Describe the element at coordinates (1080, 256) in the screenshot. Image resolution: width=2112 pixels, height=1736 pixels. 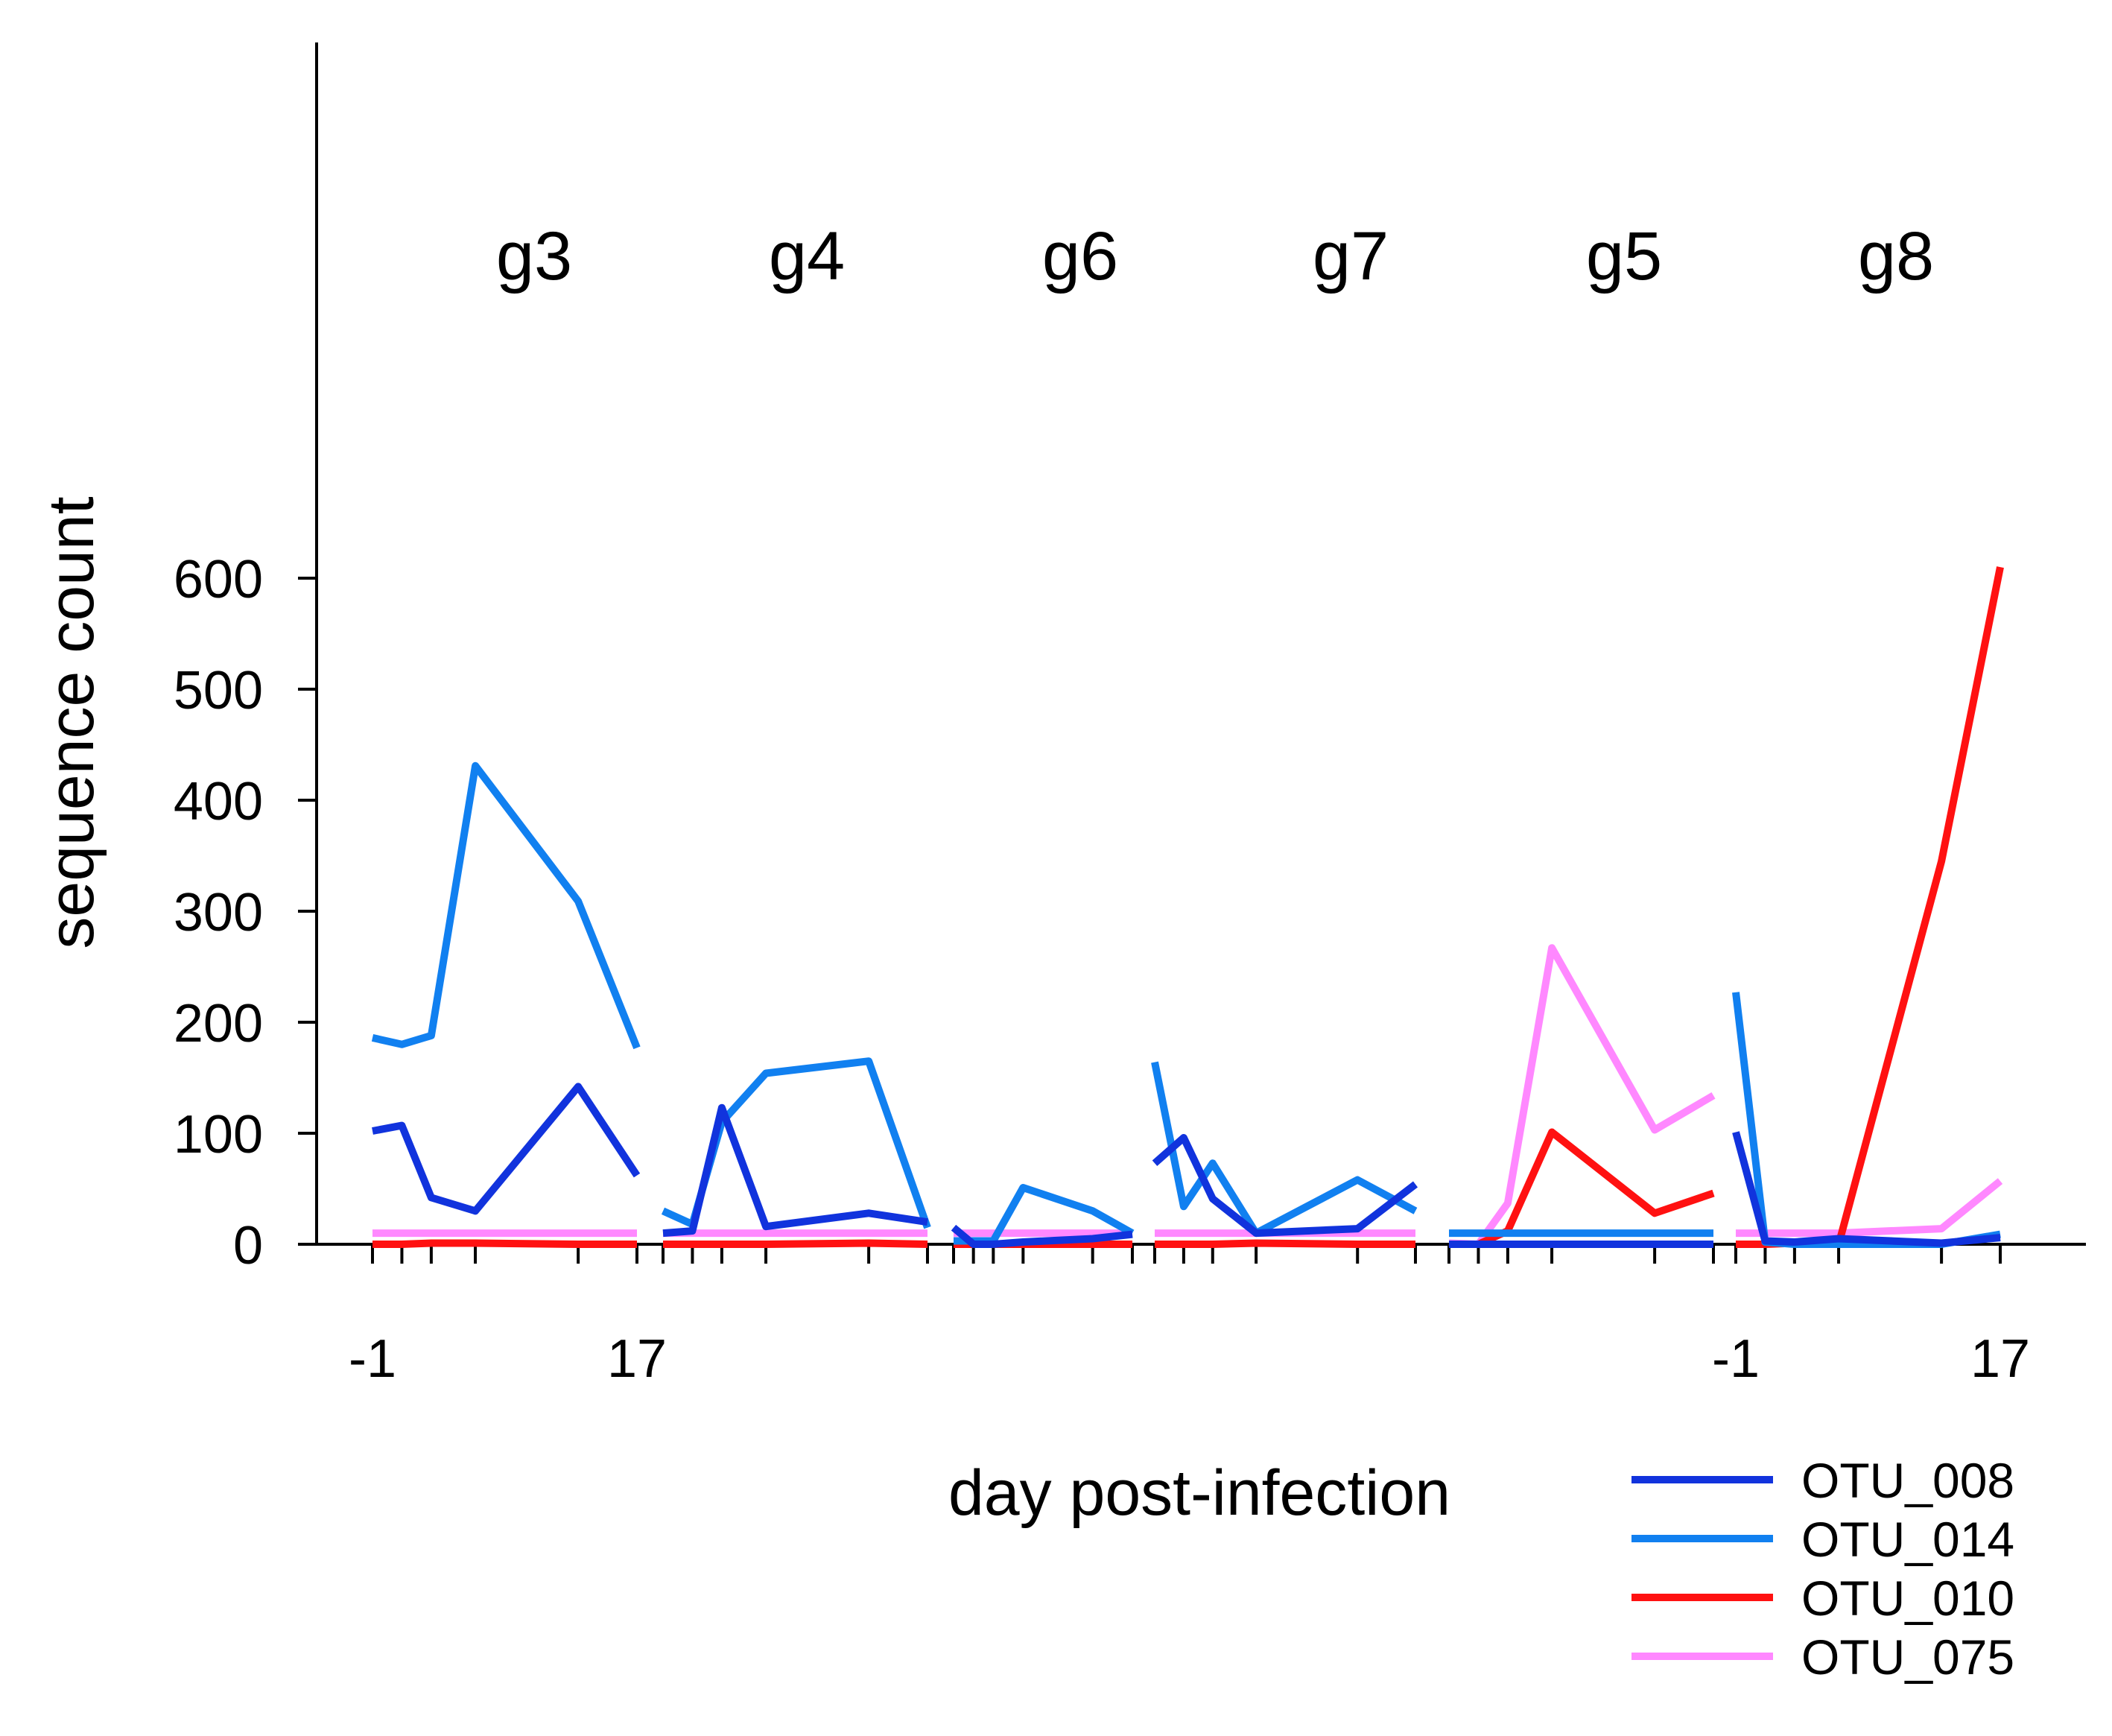
I see `group-label-g6: g6` at that location.